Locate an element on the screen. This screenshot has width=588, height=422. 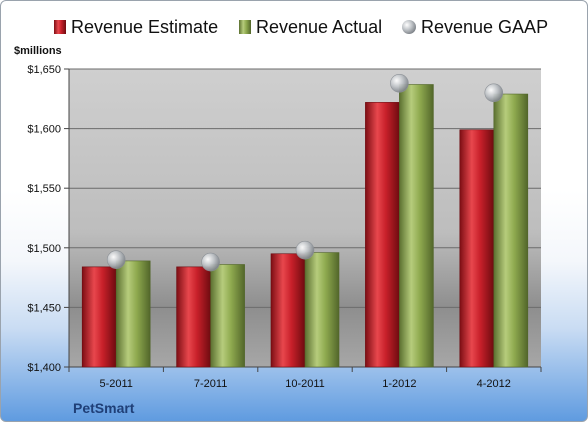
legend-swatch-gaap is located at coordinates (409, 27).